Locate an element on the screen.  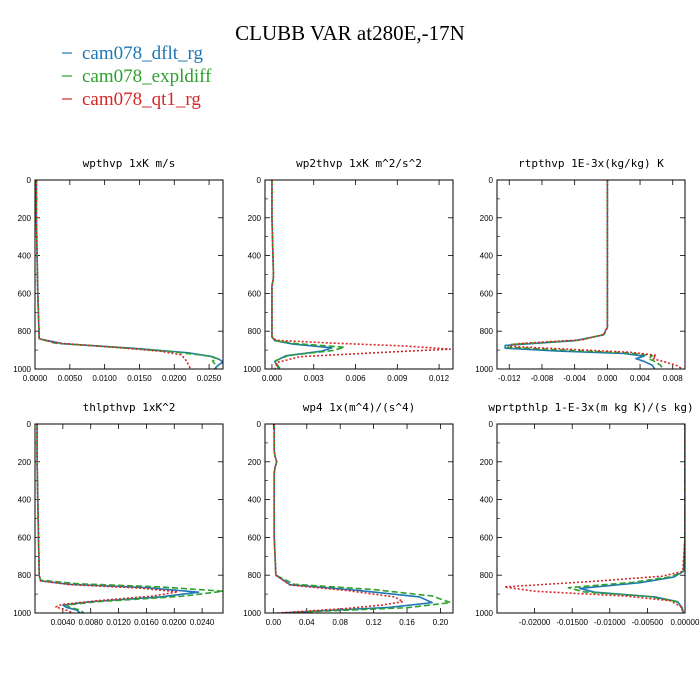
x-tick-label: 0.000 is located at coordinates (272, 378).